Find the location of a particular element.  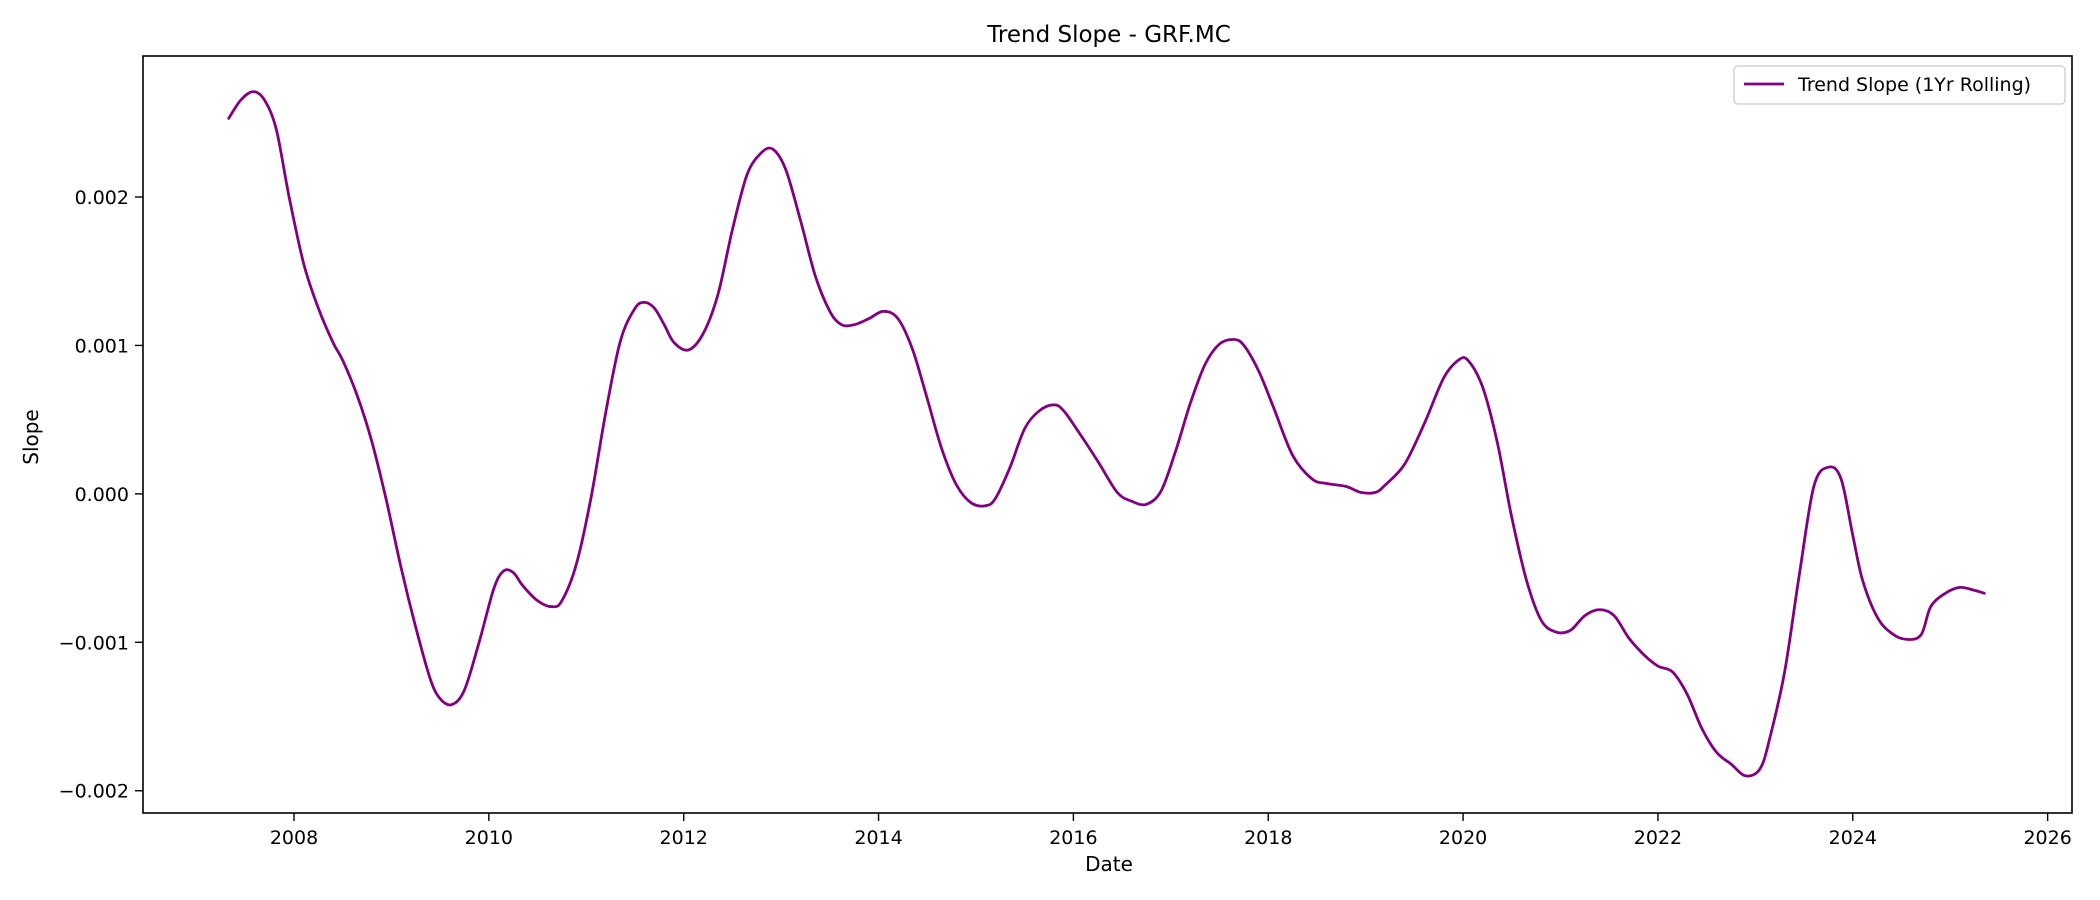

legend-box is located at coordinates (1899, 85).